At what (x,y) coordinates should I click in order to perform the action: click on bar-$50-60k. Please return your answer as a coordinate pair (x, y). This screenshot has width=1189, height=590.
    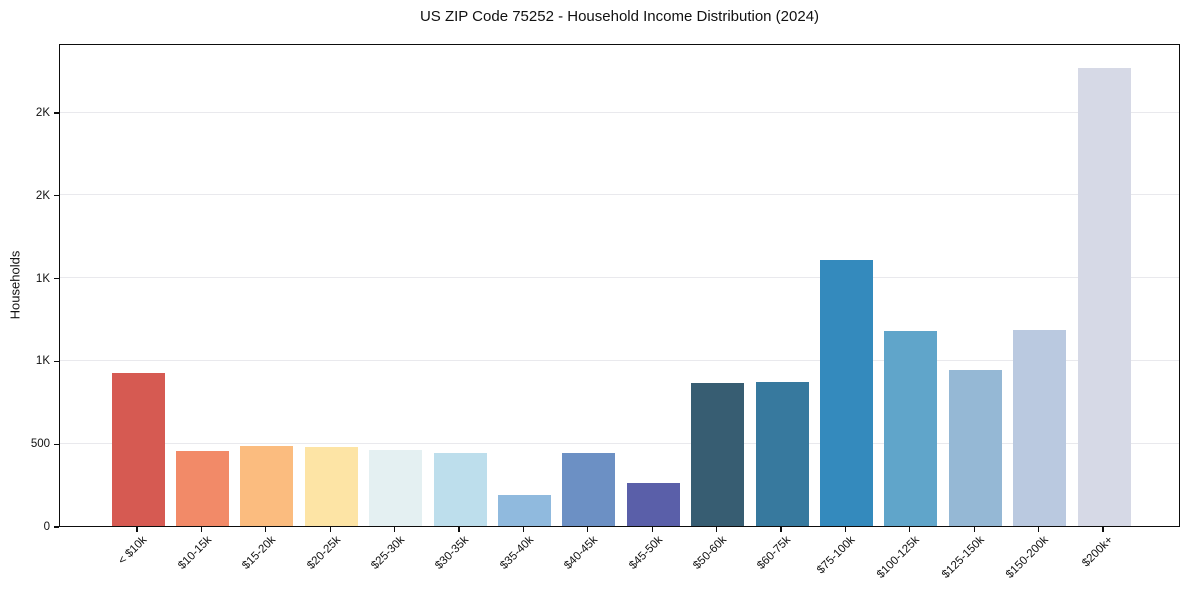
    Looking at the image, I should click on (718, 454).